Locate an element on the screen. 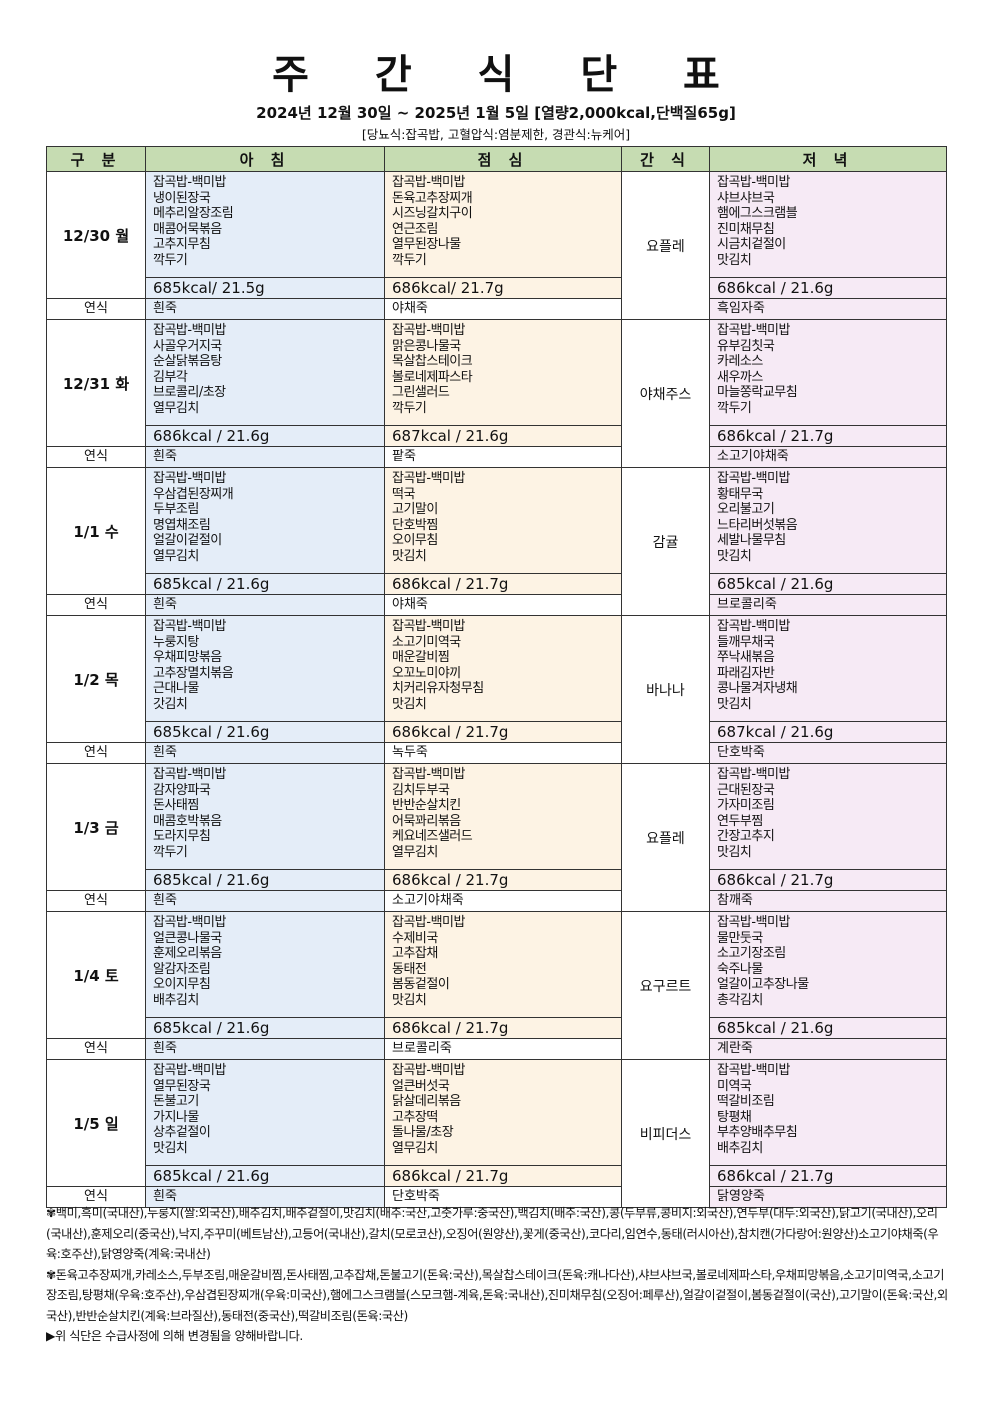 Image resolution: width=992 pixels, height=1403 pixels. menu-item: 봄동겉절이 is located at coordinates (421, 985).